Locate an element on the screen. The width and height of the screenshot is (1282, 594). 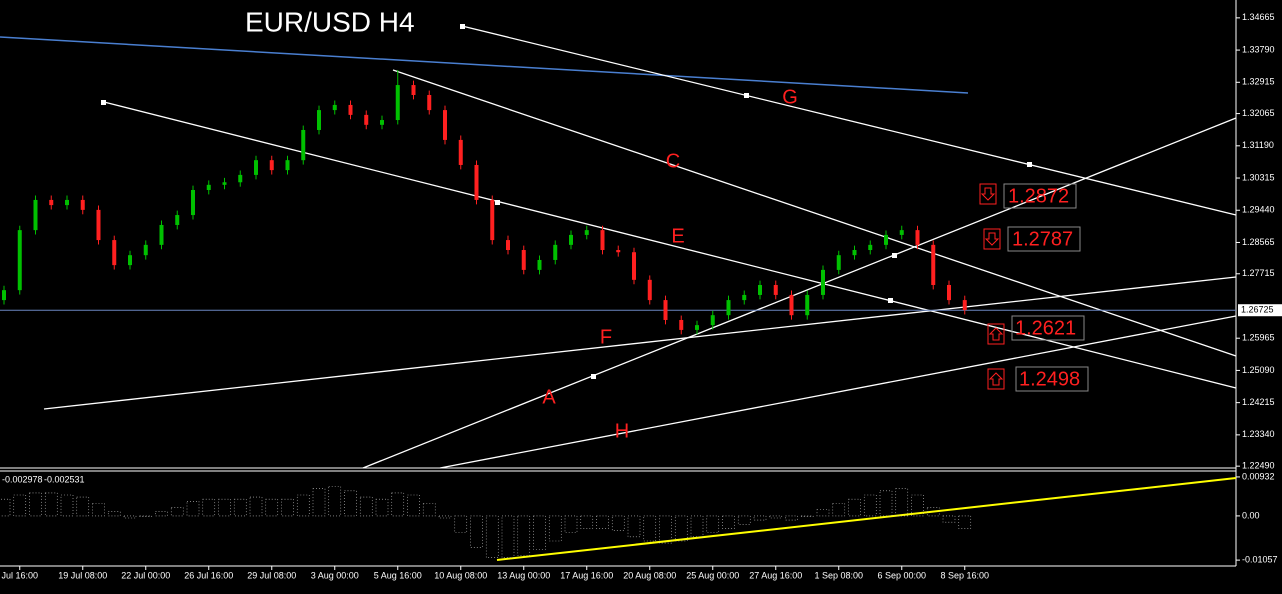
y-tick-label: 1.24215 is located at coordinates (1258, 402).